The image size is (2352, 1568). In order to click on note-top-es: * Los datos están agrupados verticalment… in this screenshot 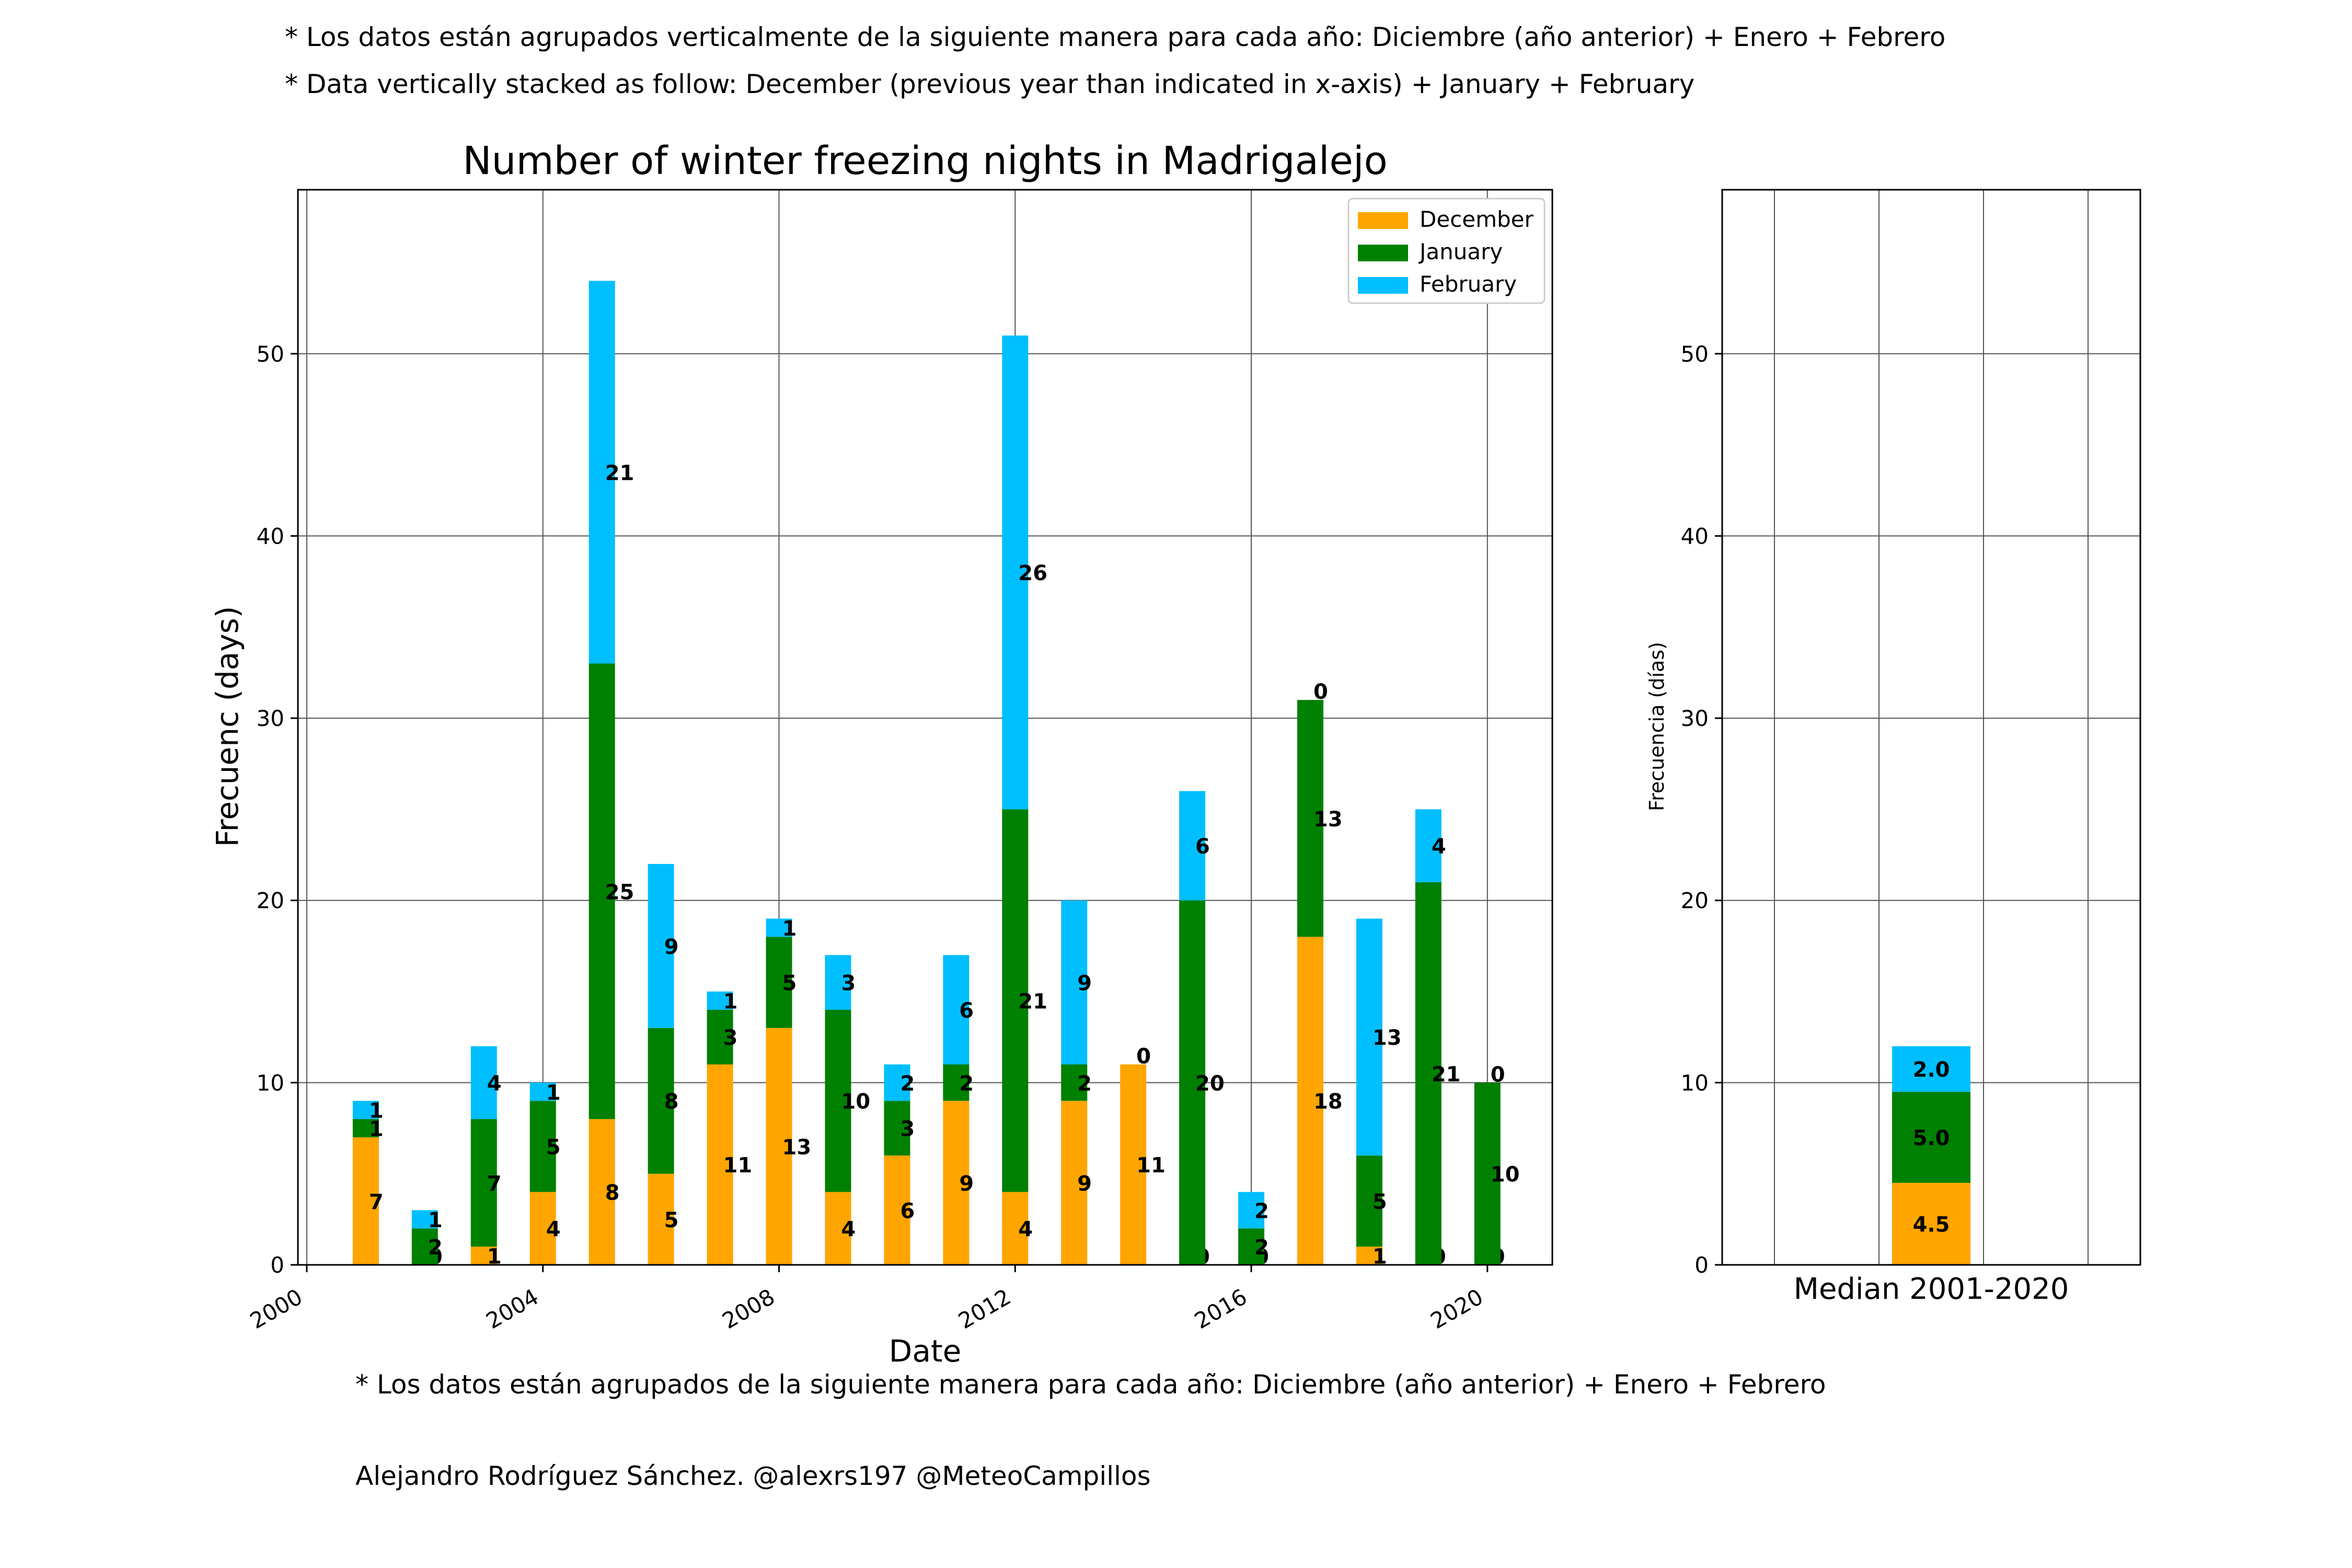, I will do `click(1115, 37)`.